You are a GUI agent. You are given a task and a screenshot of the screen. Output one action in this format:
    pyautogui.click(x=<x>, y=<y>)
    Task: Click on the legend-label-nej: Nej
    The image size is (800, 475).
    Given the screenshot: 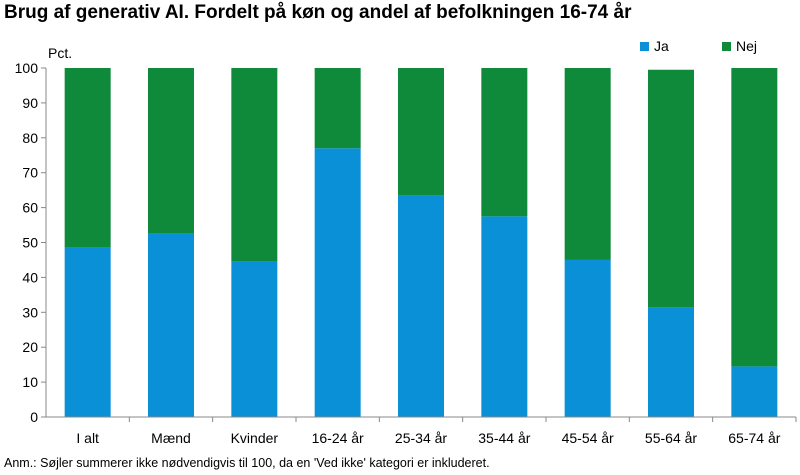 What is the action you would take?
    pyautogui.click(x=746, y=46)
    